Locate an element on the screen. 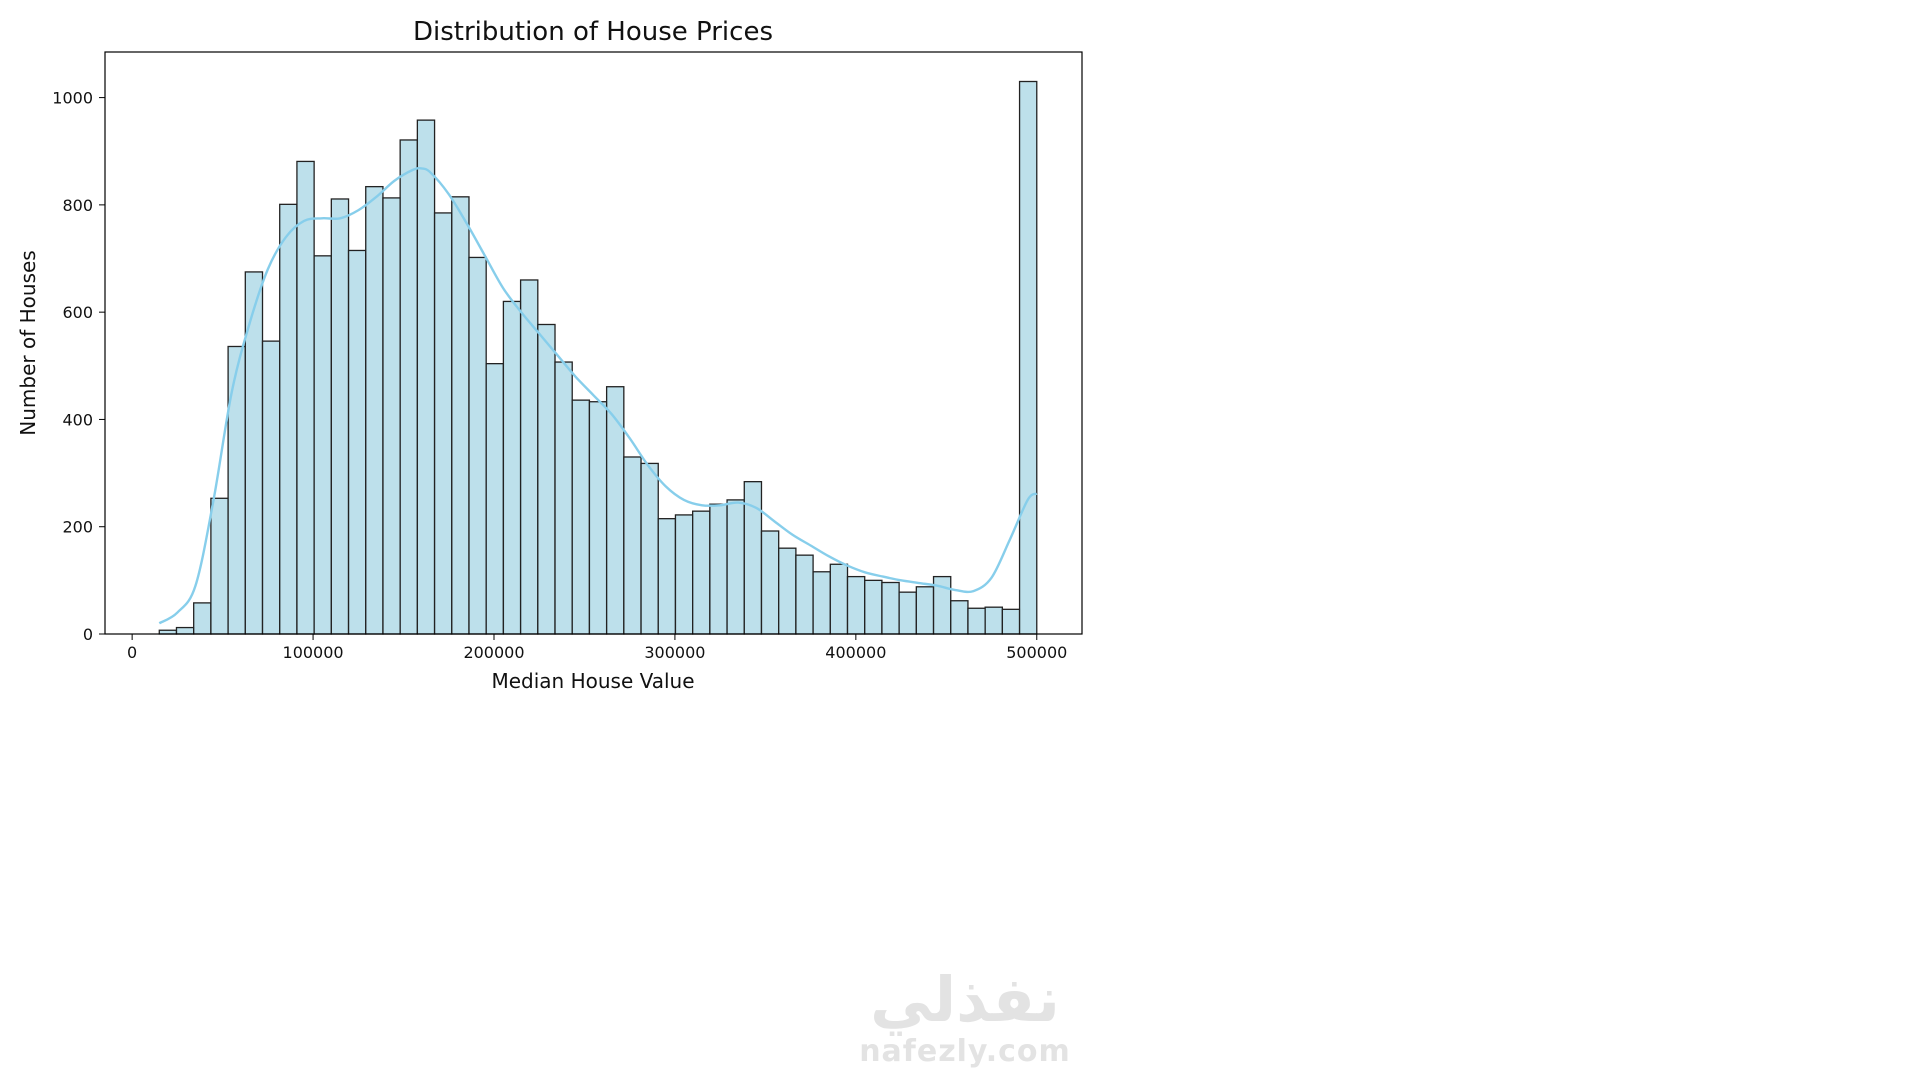 This screenshot has height=1080, width=1920. y-tick-label: 200 is located at coordinates (77, 527).